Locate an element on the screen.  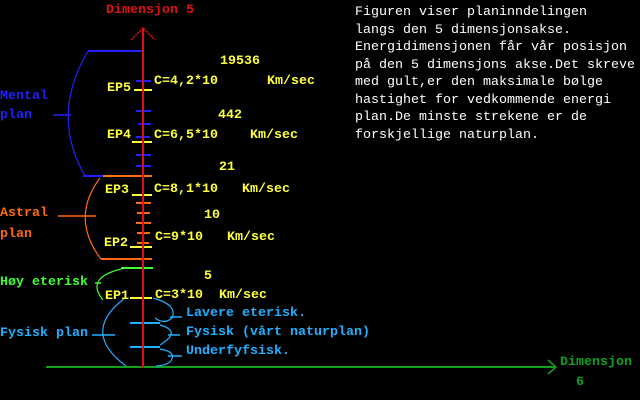
description-line: langs den 5 dimensjonsakse. is located at coordinates (463, 30).